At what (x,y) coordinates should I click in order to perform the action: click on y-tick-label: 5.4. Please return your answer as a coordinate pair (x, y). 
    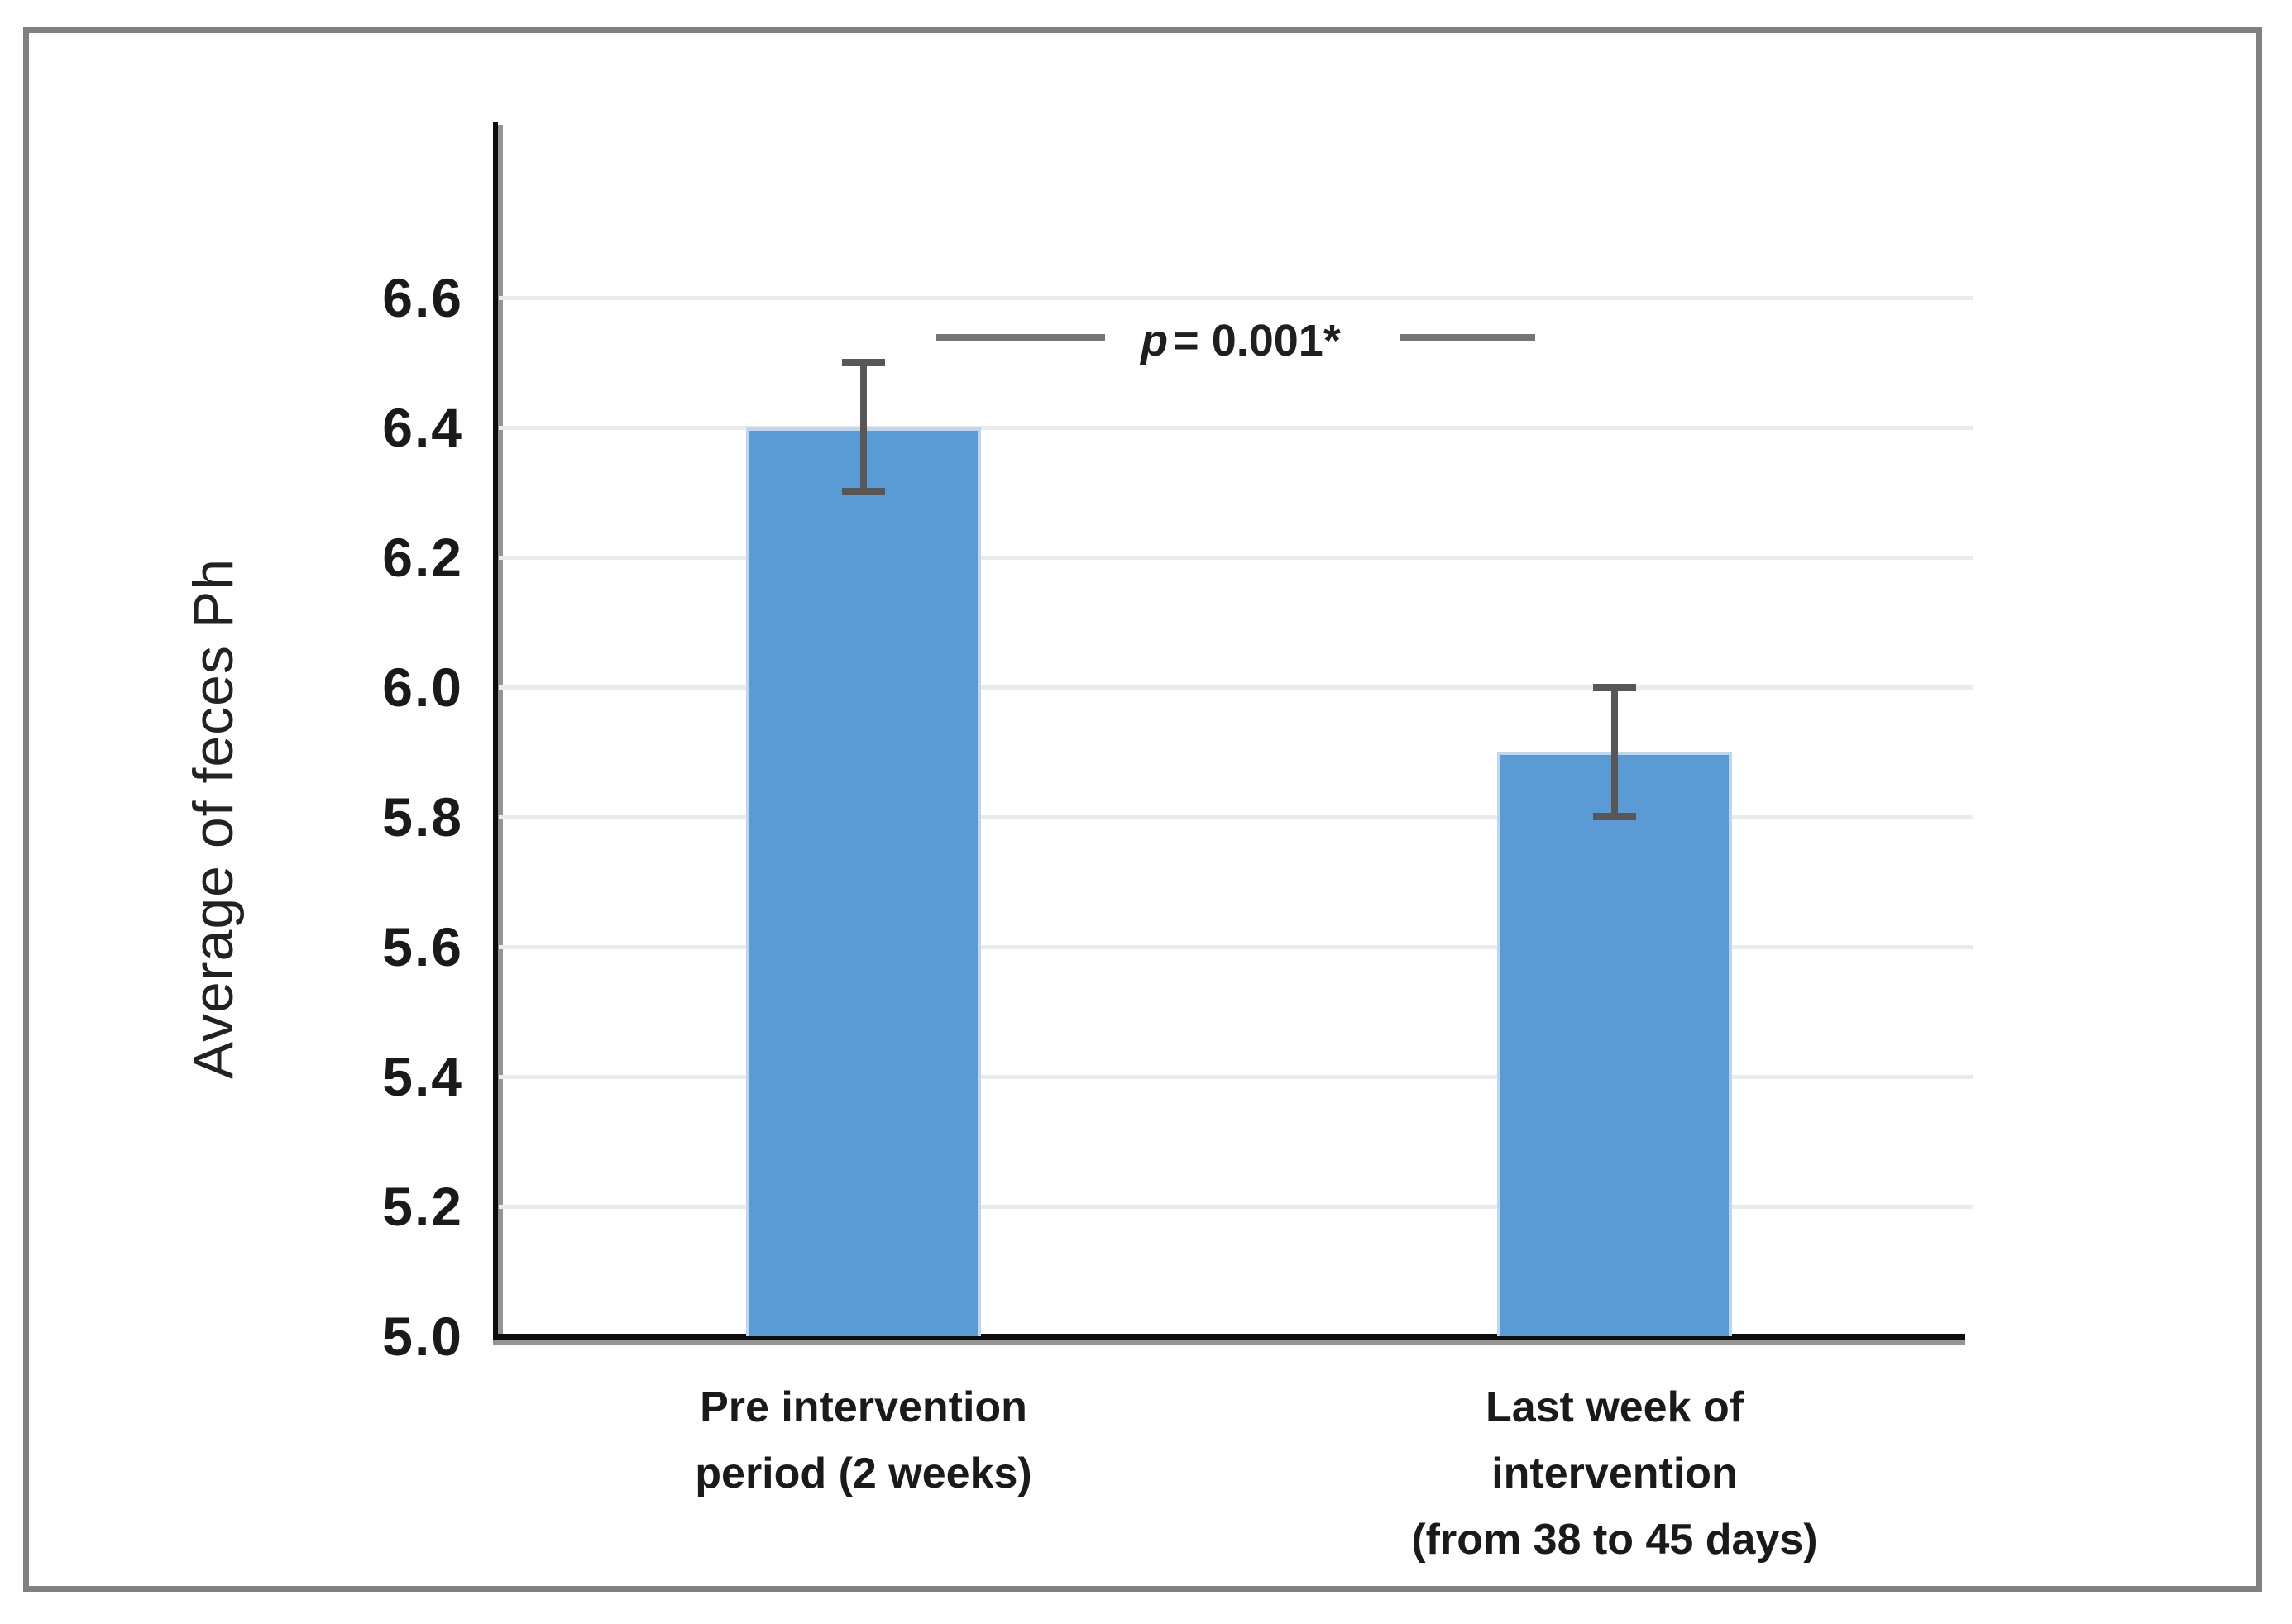
    Looking at the image, I should click on (422, 1076).